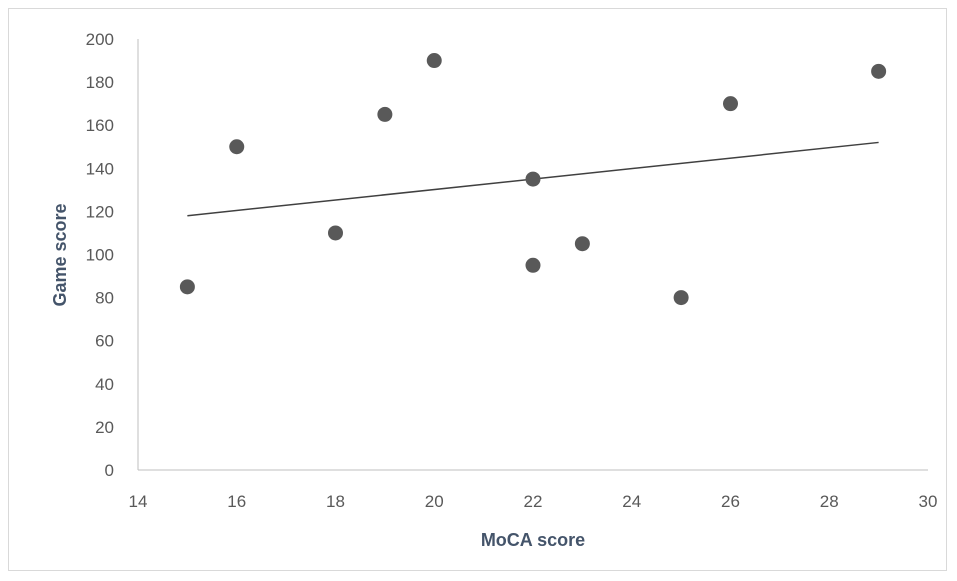  Describe the element at coordinates (236, 501) in the screenshot. I see `x-tick-label: 16` at that location.